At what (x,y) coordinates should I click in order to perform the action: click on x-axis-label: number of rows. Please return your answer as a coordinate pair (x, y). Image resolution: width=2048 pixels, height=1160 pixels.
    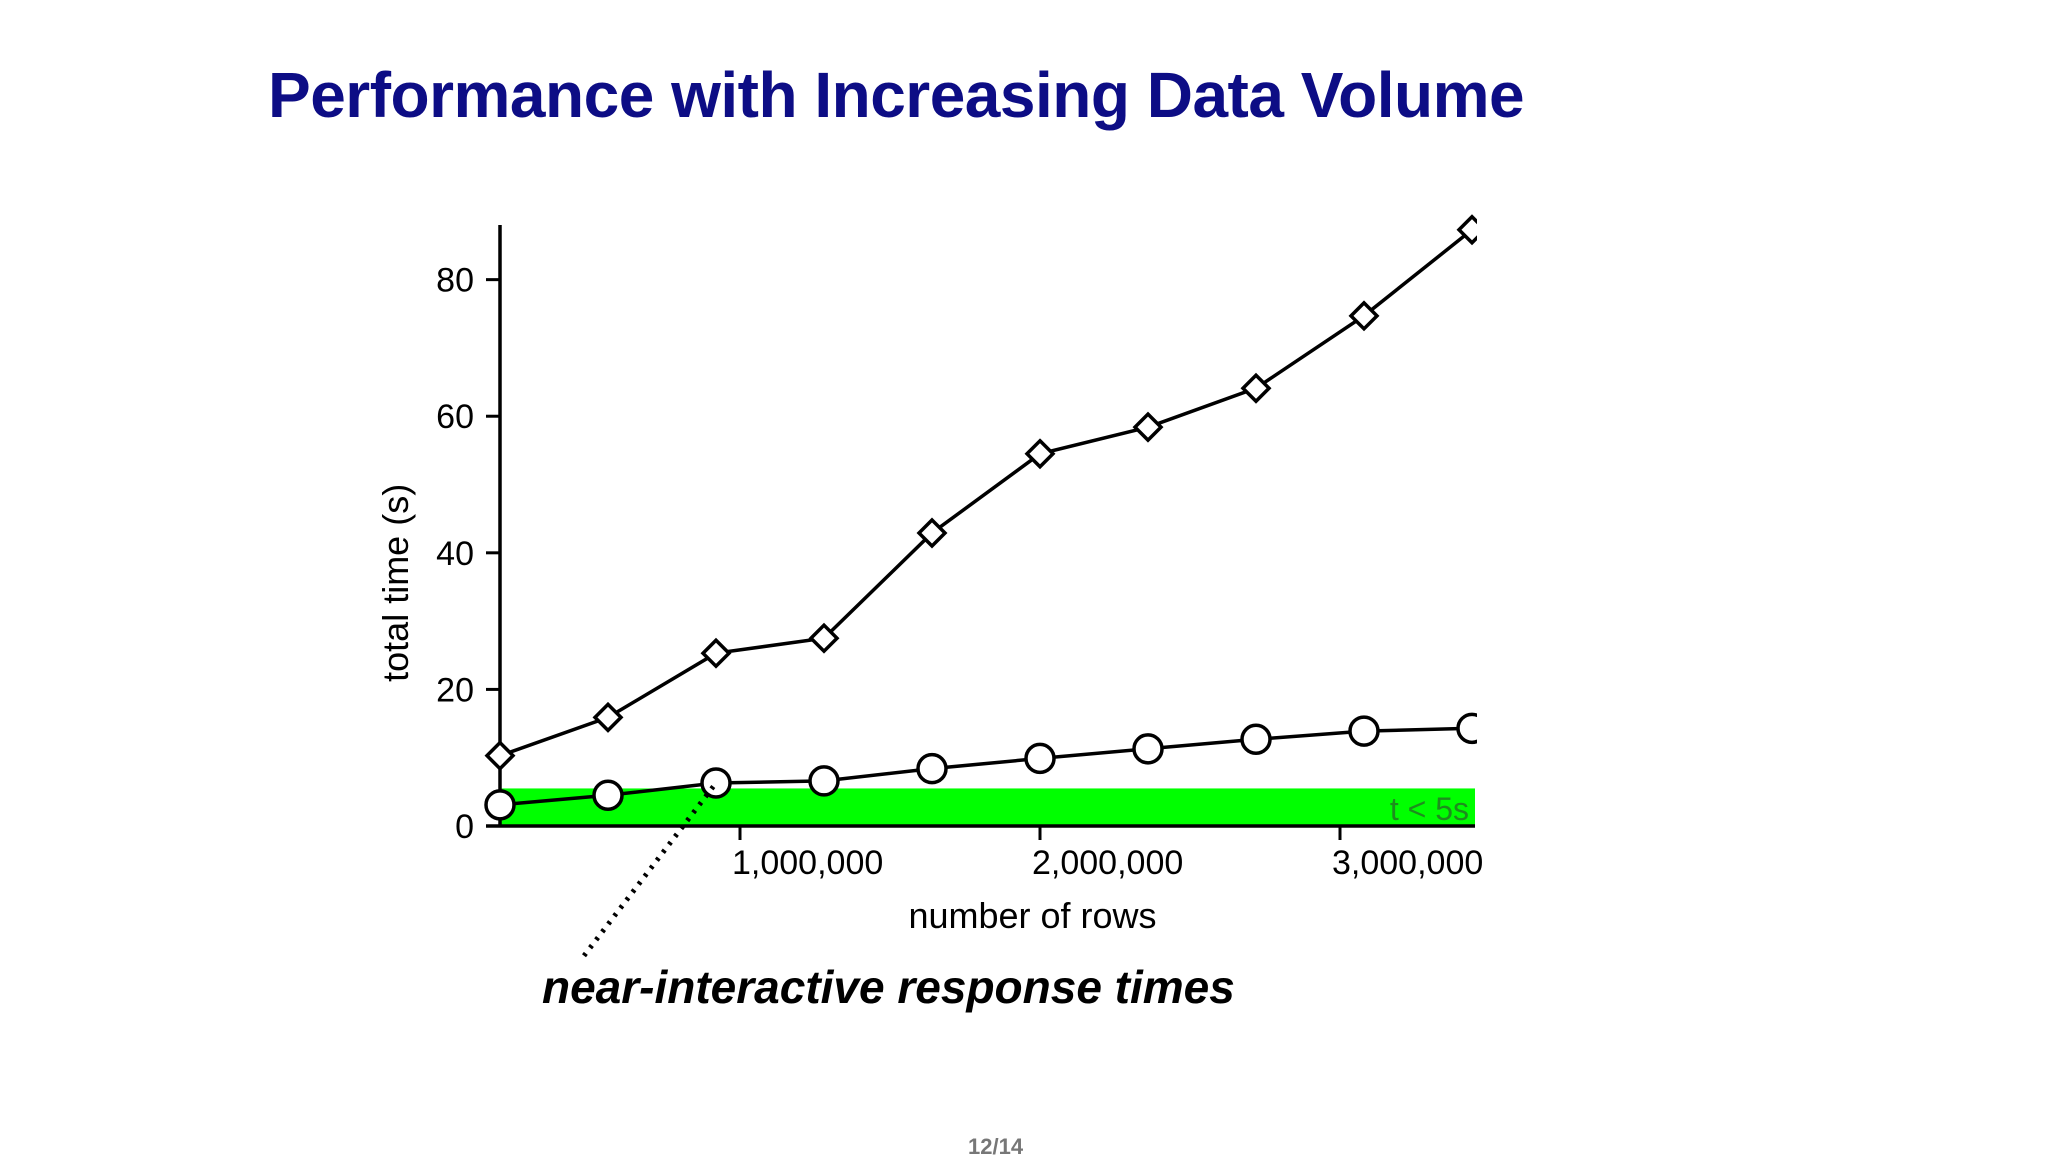
    Looking at the image, I should click on (1032, 915).